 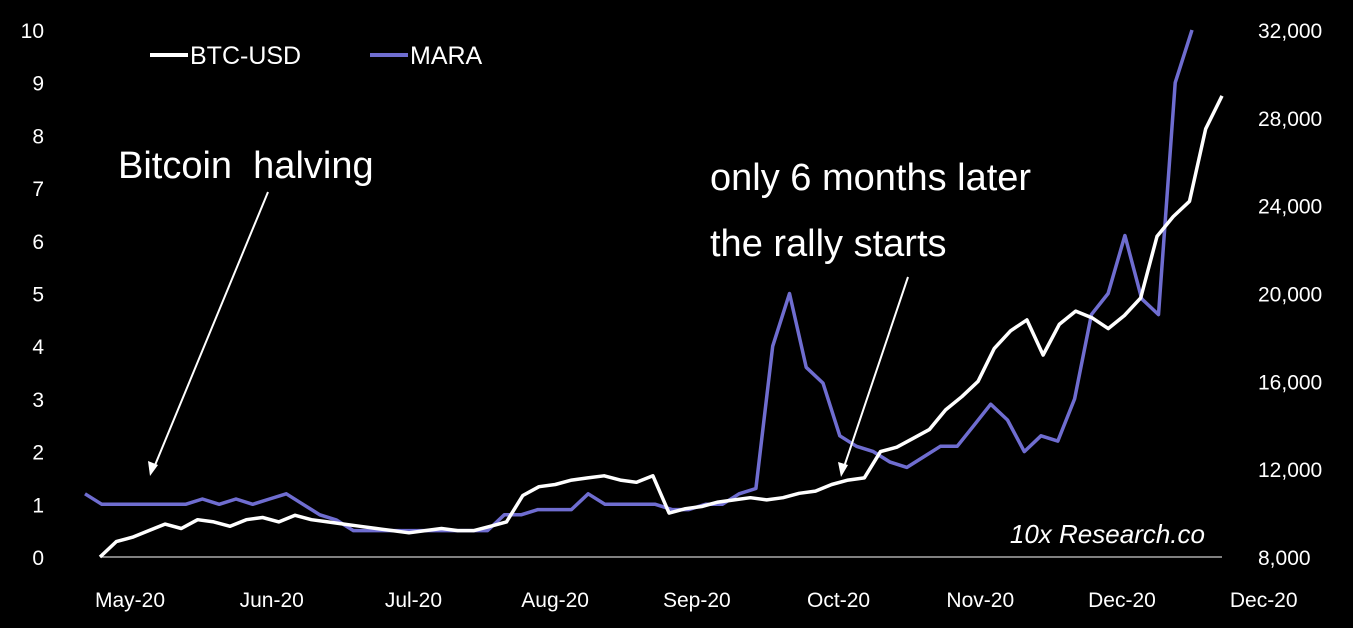 What do you see at coordinates (870, 178) in the screenshot?
I see `annotation-rally-line1: only 6 months later` at bounding box center [870, 178].